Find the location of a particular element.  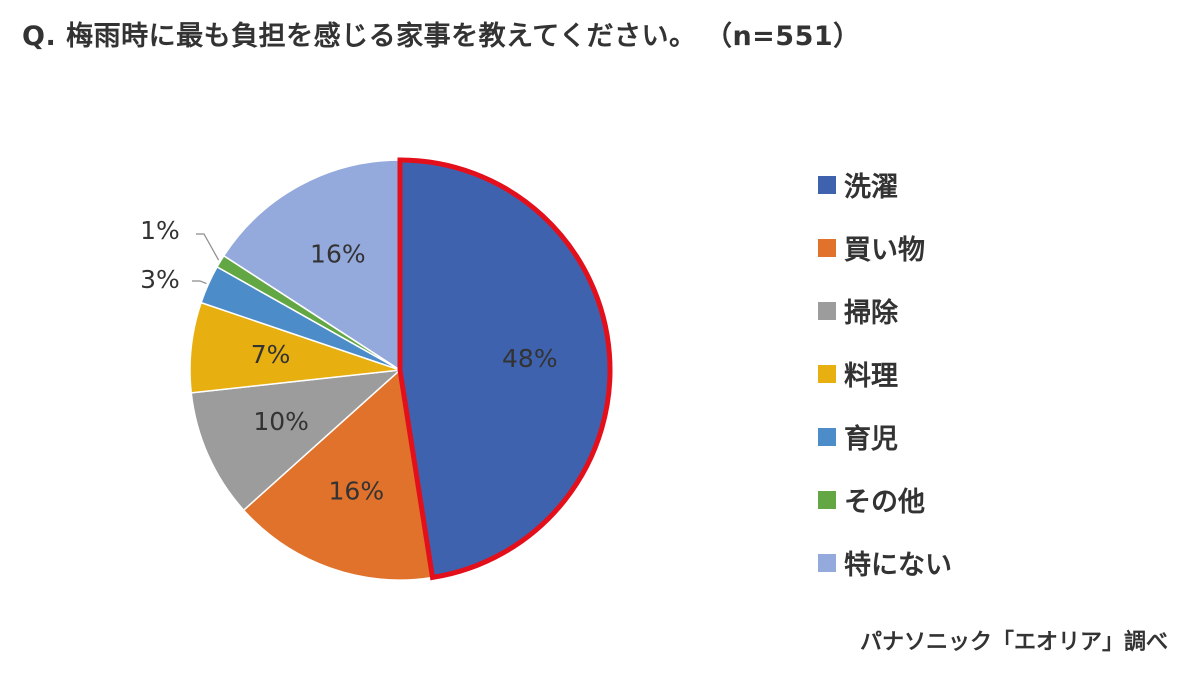

leader-lines is located at coordinates (206, 259).